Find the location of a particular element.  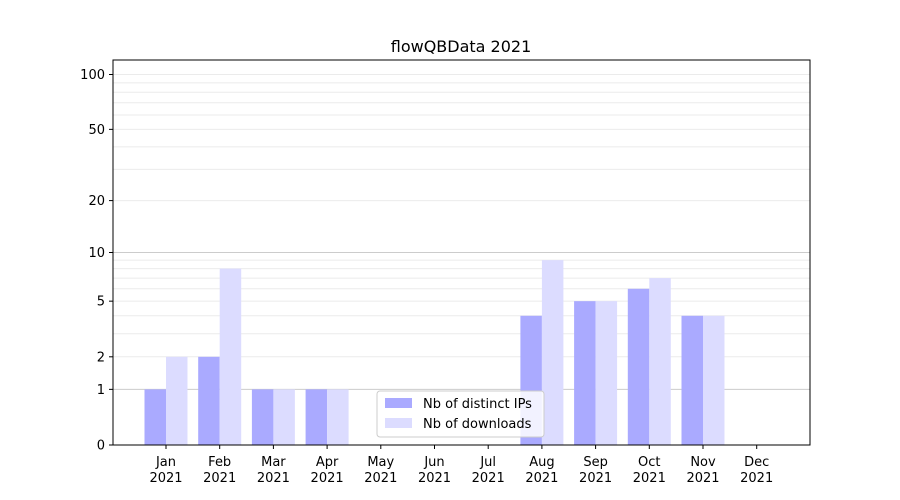

x-tick-label-month: Aug is located at coordinates (541, 462).